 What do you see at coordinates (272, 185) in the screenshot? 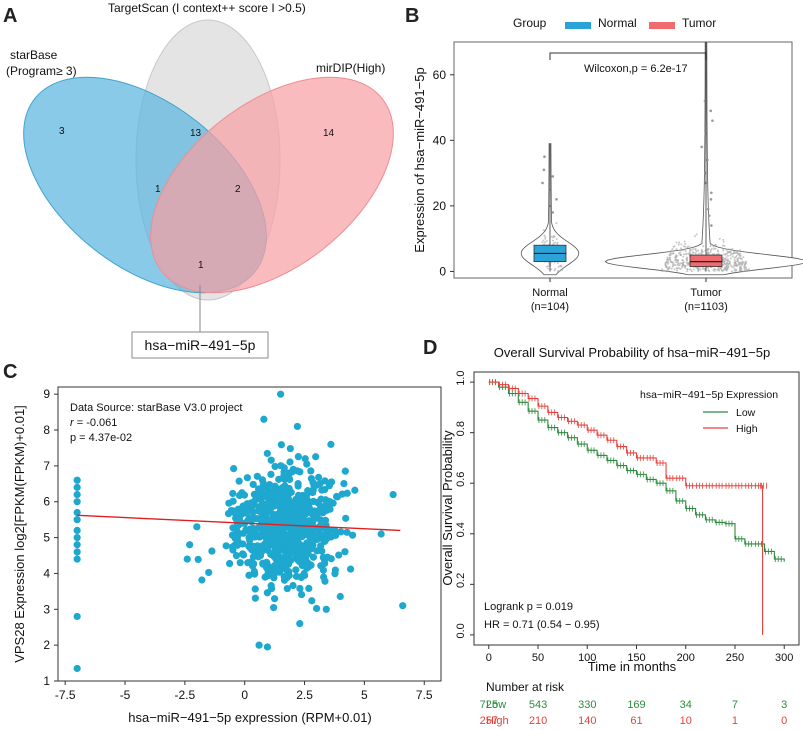
I see `venn-set-mirdip` at bounding box center [272, 185].